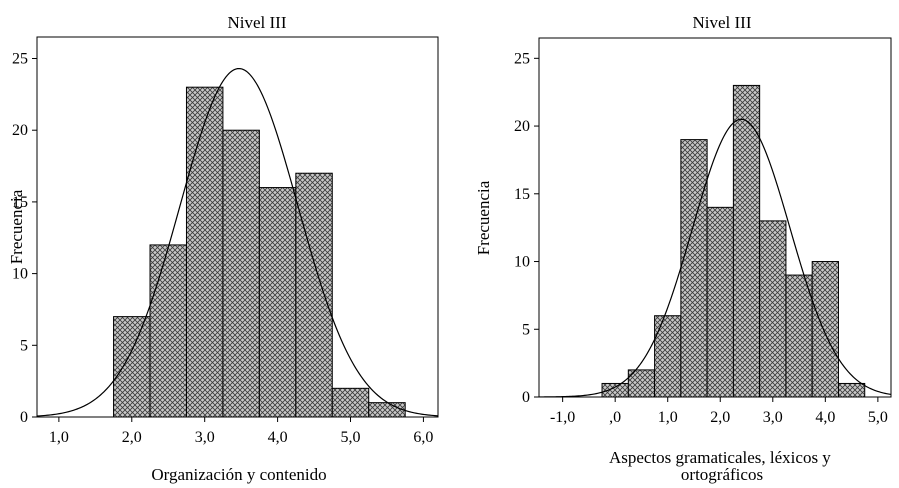 This screenshot has height=488, width=899. I want to click on left-chart-title: Nivel III, so click(256, 22).